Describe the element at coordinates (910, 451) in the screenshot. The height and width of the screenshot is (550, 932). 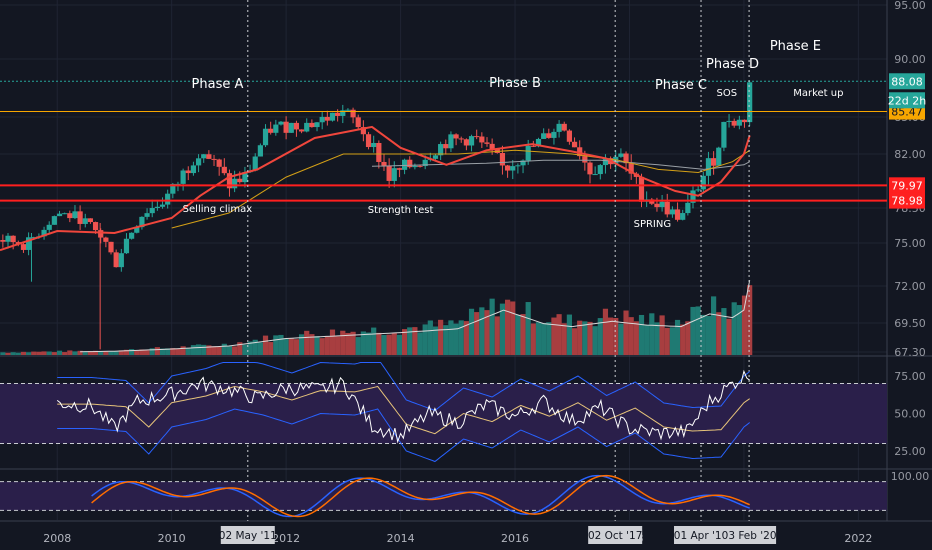
I see `rsi-tick-label: 25.00` at that location.